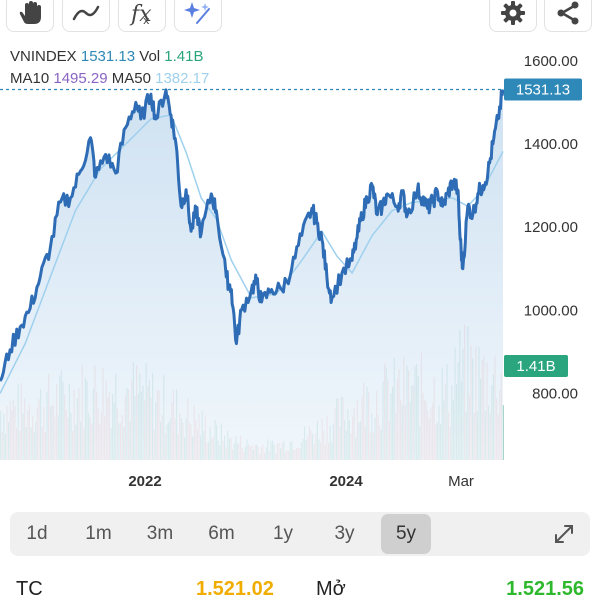 This screenshot has width=600, height=600. What do you see at coordinates (30, 12) in the screenshot?
I see `hand-tool-icon` at bounding box center [30, 12].